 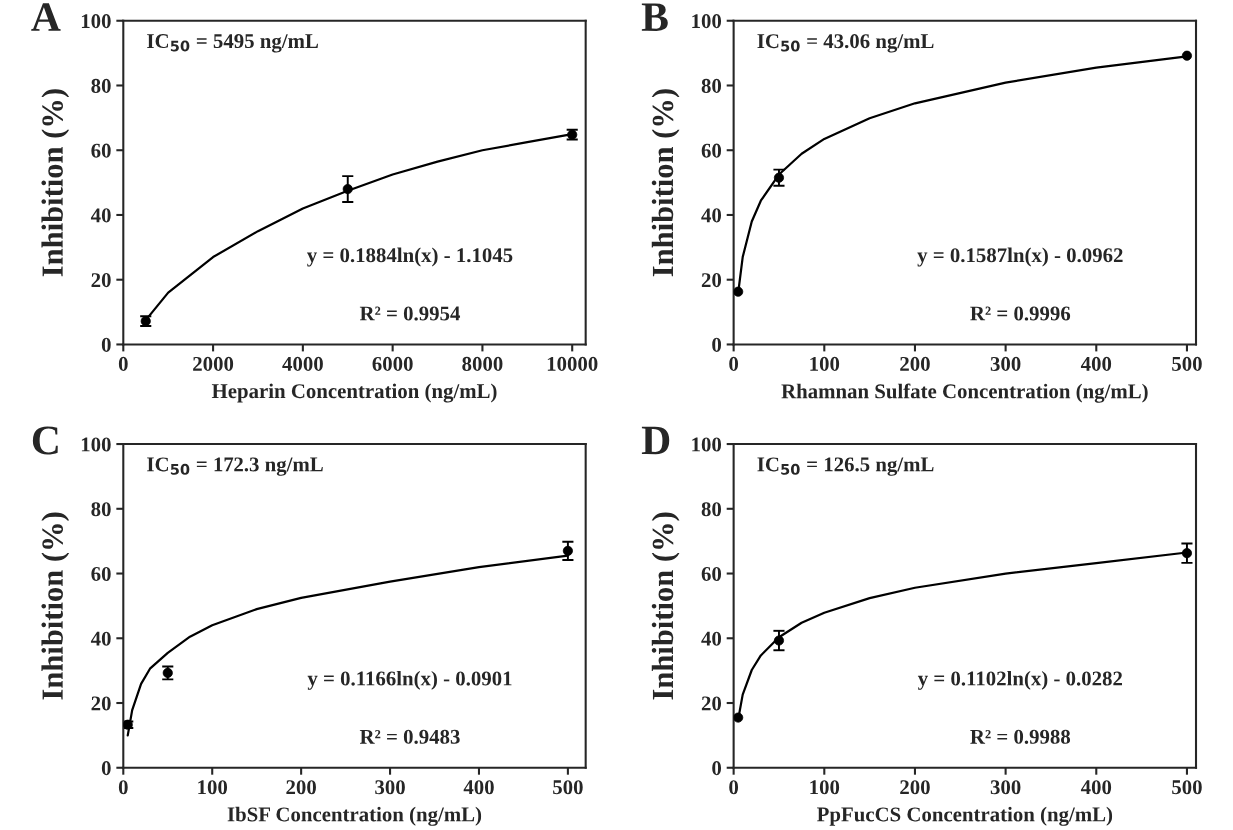 I want to click on x-tick-label: 4000, so click(x=302, y=363).